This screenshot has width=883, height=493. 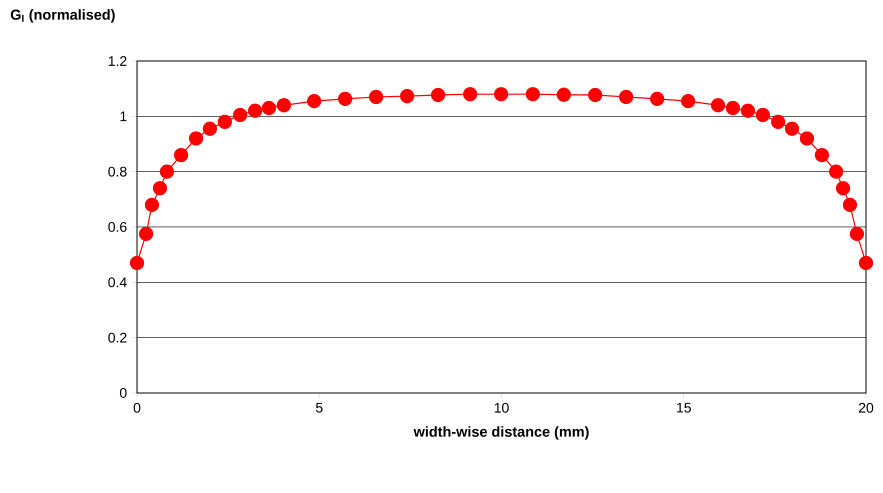 What do you see at coordinates (117, 227) in the screenshot?
I see `y-tick-label: 0.6` at bounding box center [117, 227].